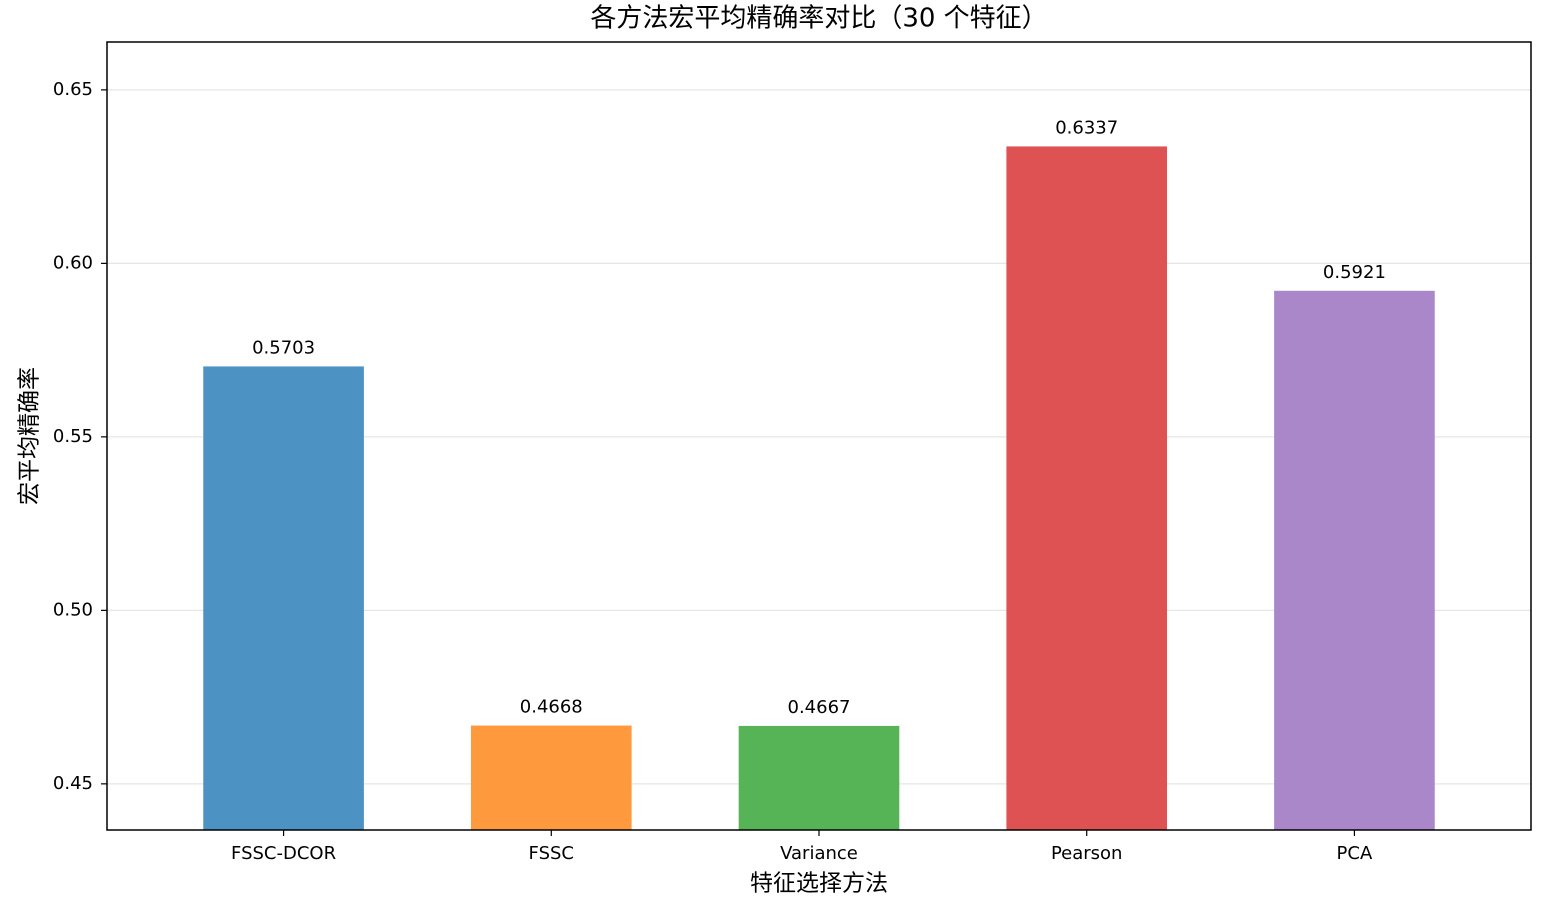 The height and width of the screenshot is (900, 1547). Describe the element at coordinates (1354, 272) in the screenshot. I see `value-label: 0.5921` at that location.